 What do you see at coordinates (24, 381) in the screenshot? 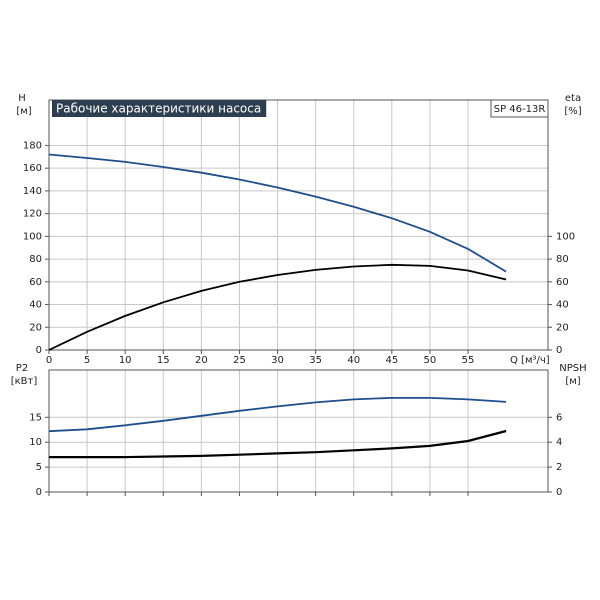
I see `y-axis-unit: [кВт]` at bounding box center [24, 381].